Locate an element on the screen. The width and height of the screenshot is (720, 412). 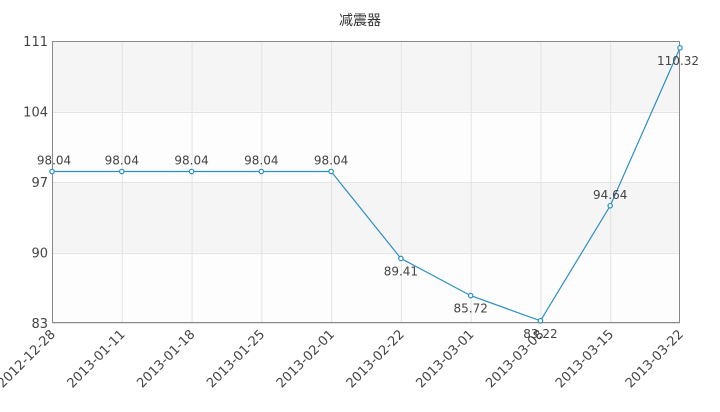
x-tick-label: 2013-03-15 is located at coordinates (585, 359).